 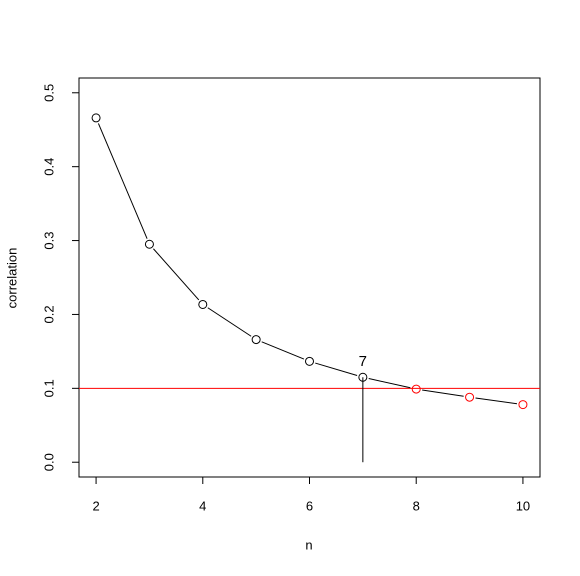 I want to click on x-tick-label: 4, so click(x=202, y=505).